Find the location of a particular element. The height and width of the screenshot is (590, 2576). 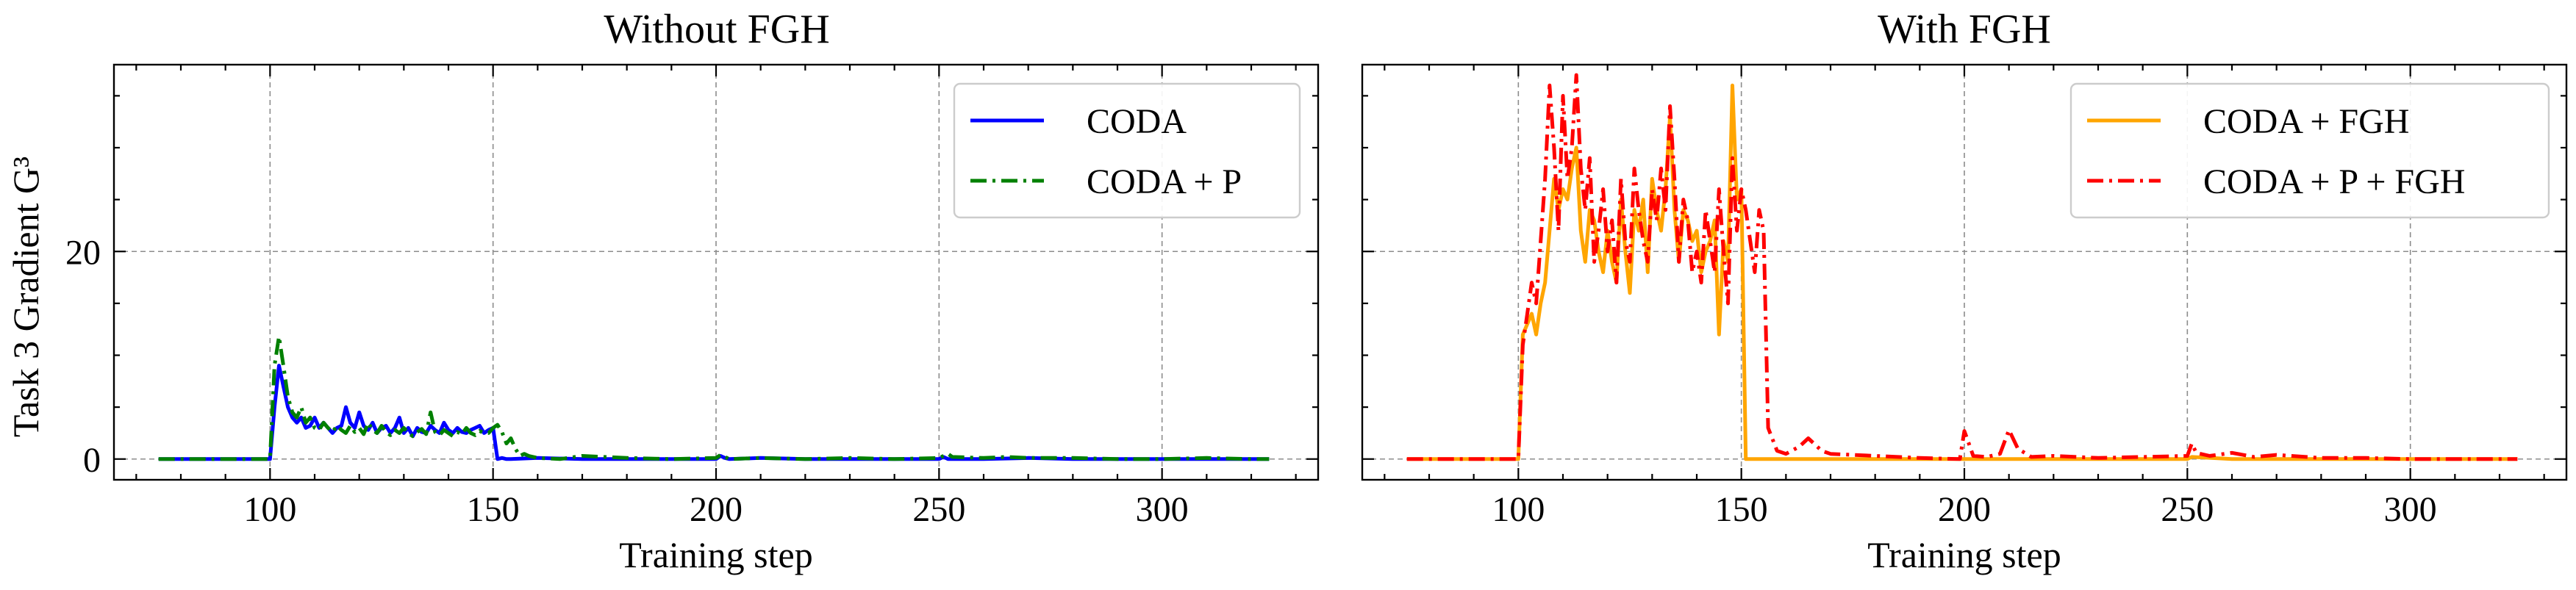

series-layer is located at coordinates (714, 397).